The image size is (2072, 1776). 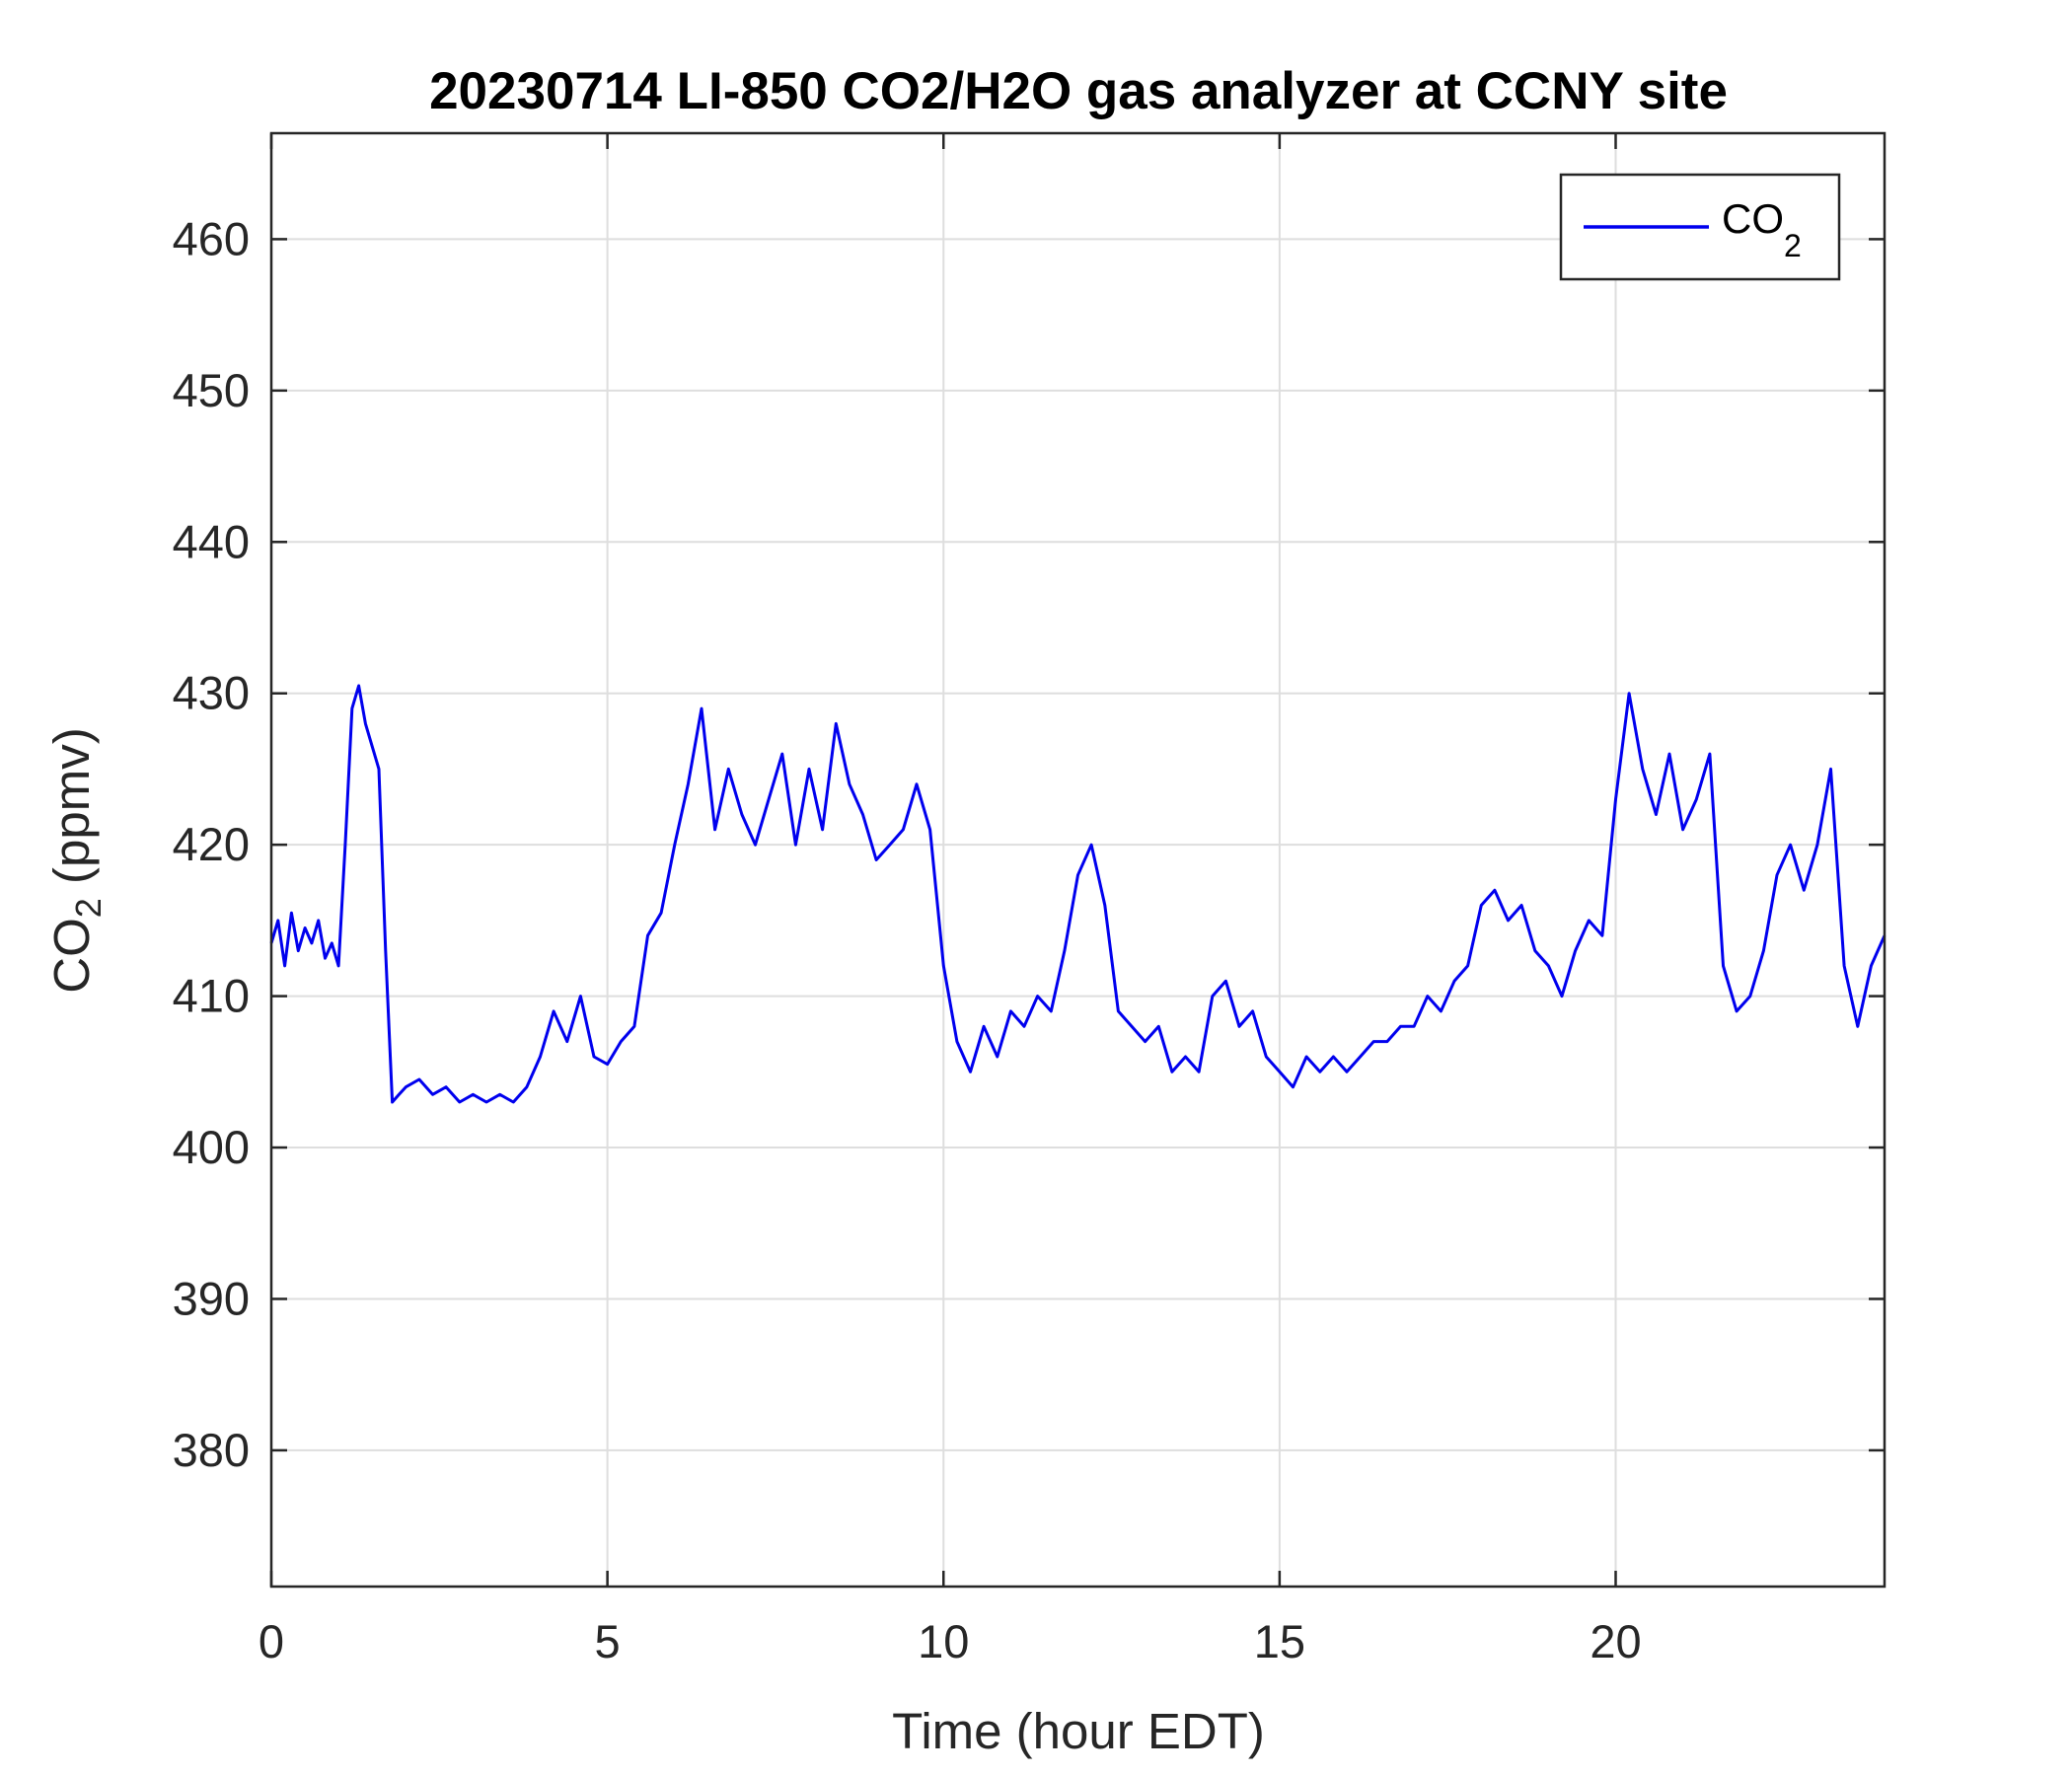 What do you see at coordinates (212, 390) in the screenshot?
I see `y-tick-label: 450` at bounding box center [212, 390].